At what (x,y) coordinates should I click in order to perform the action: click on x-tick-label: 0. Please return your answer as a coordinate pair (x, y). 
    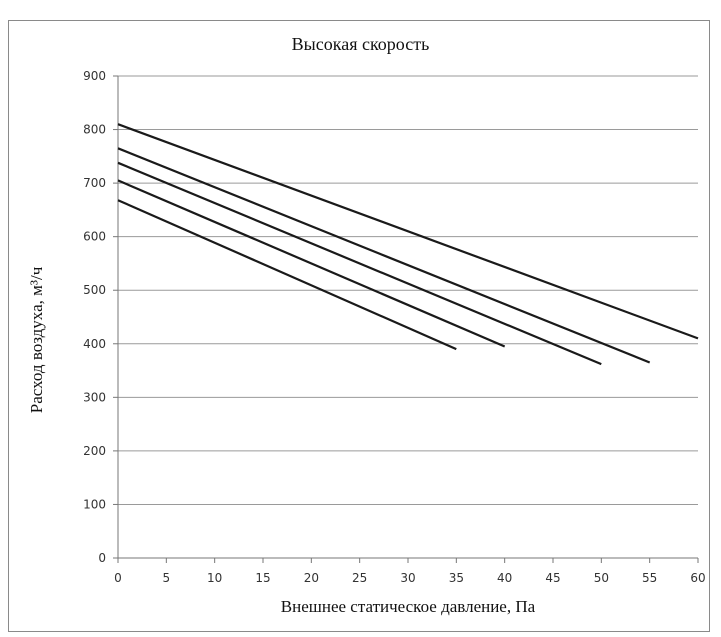
    Looking at the image, I should click on (118, 578).